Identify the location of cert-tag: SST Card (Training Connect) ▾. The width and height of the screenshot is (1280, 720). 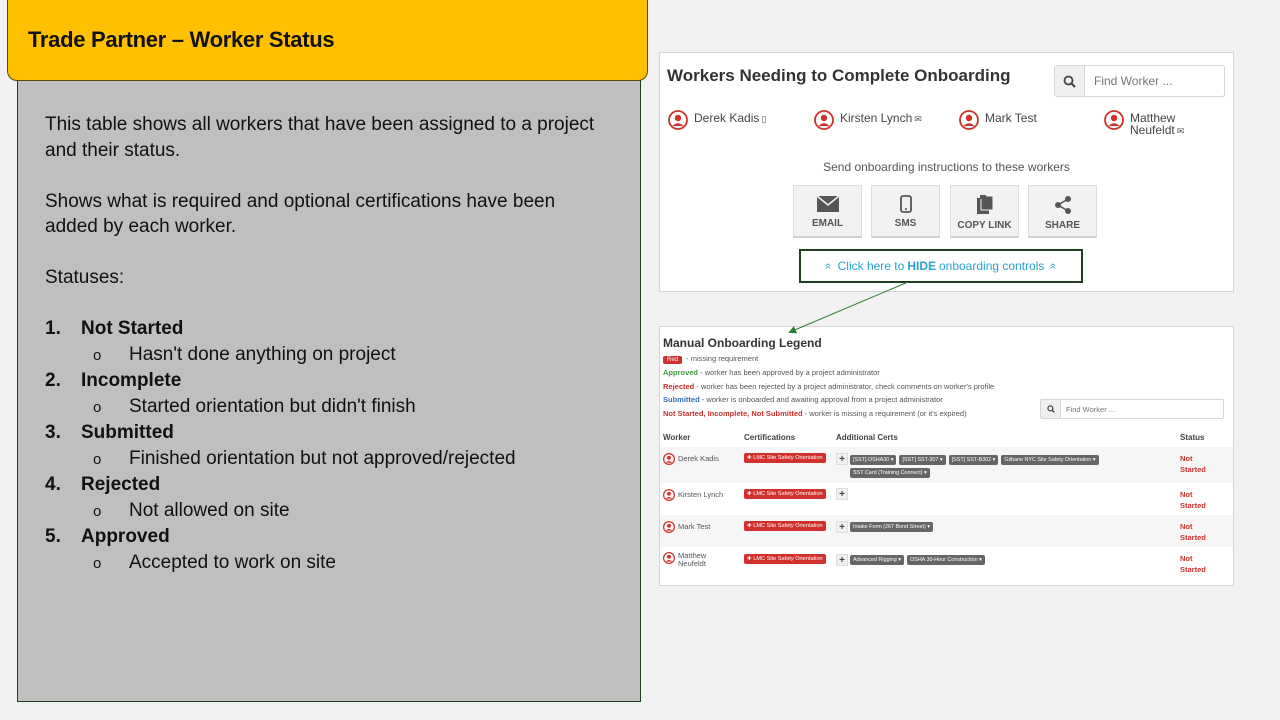
(890, 473).